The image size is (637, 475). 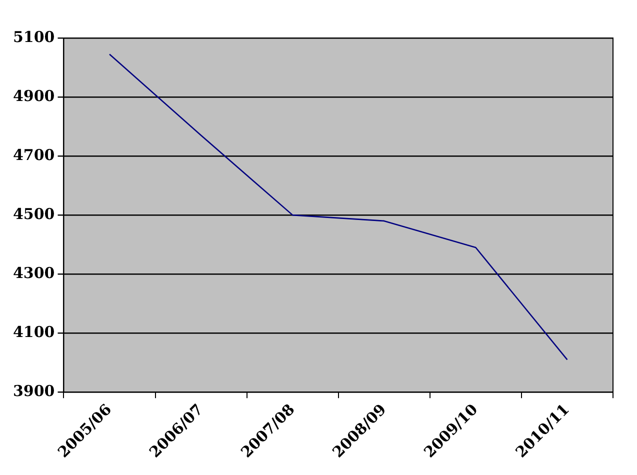 What do you see at coordinates (34, 155) in the screenshot?
I see `y-tick-label: 4700` at bounding box center [34, 155].